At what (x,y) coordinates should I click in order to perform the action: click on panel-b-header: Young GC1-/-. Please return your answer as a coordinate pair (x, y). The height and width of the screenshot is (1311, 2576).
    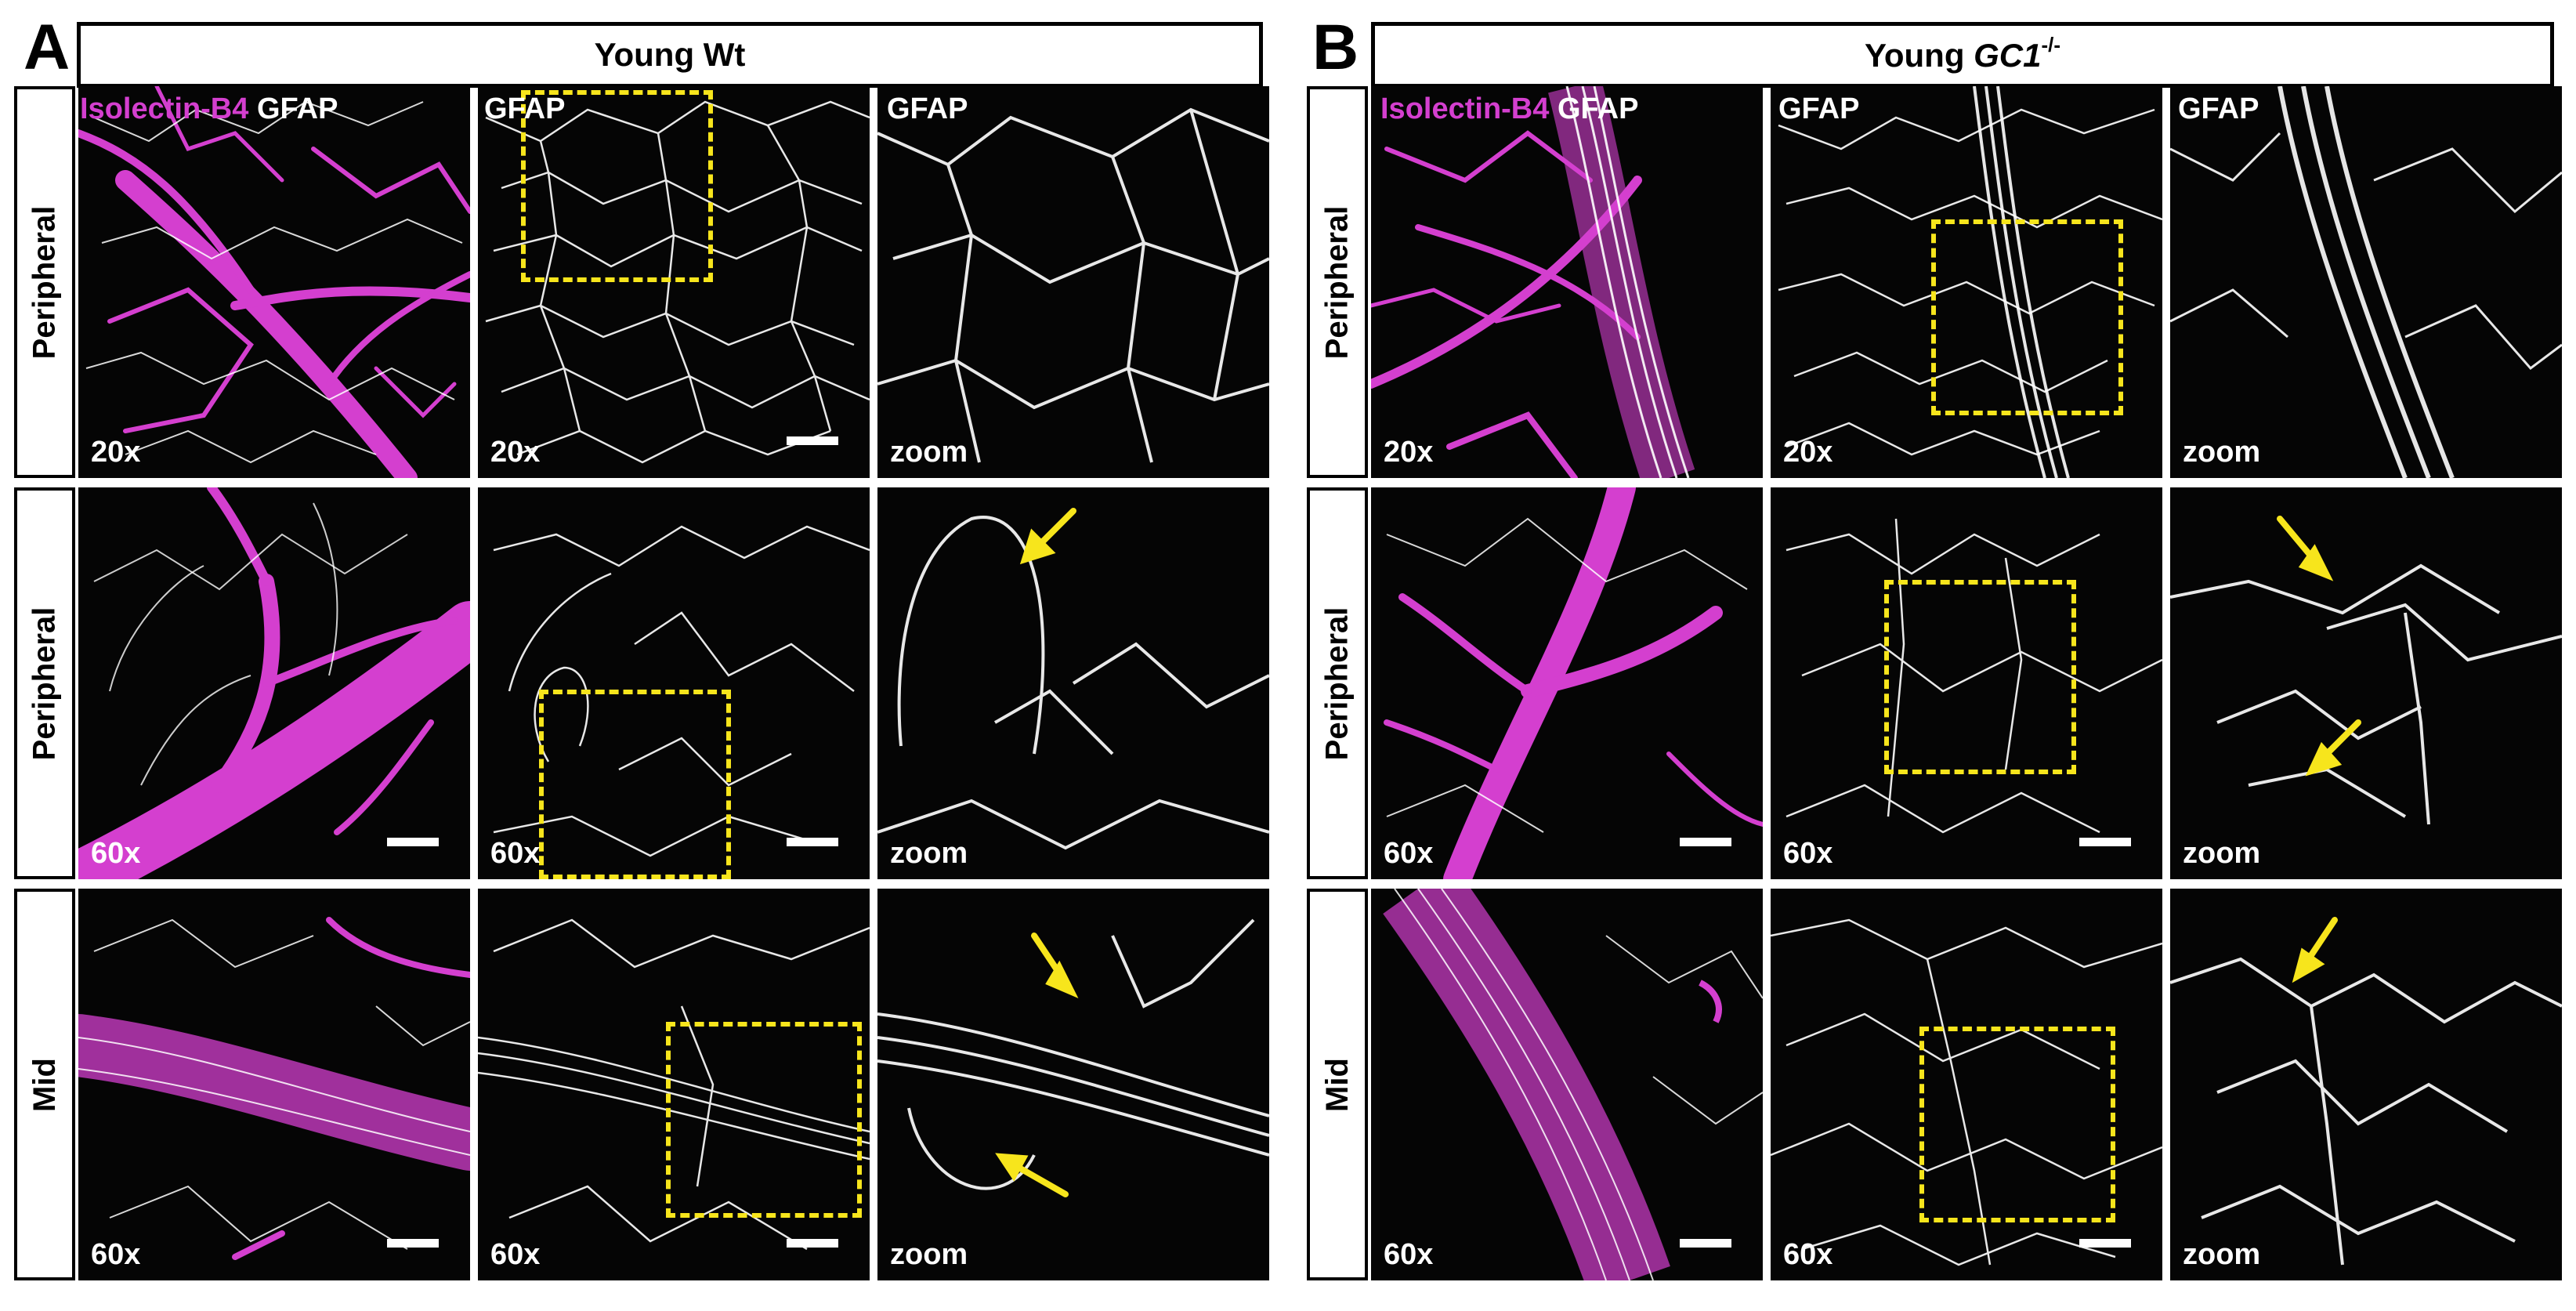
    Looking at the image, I should click on (1962, 55).